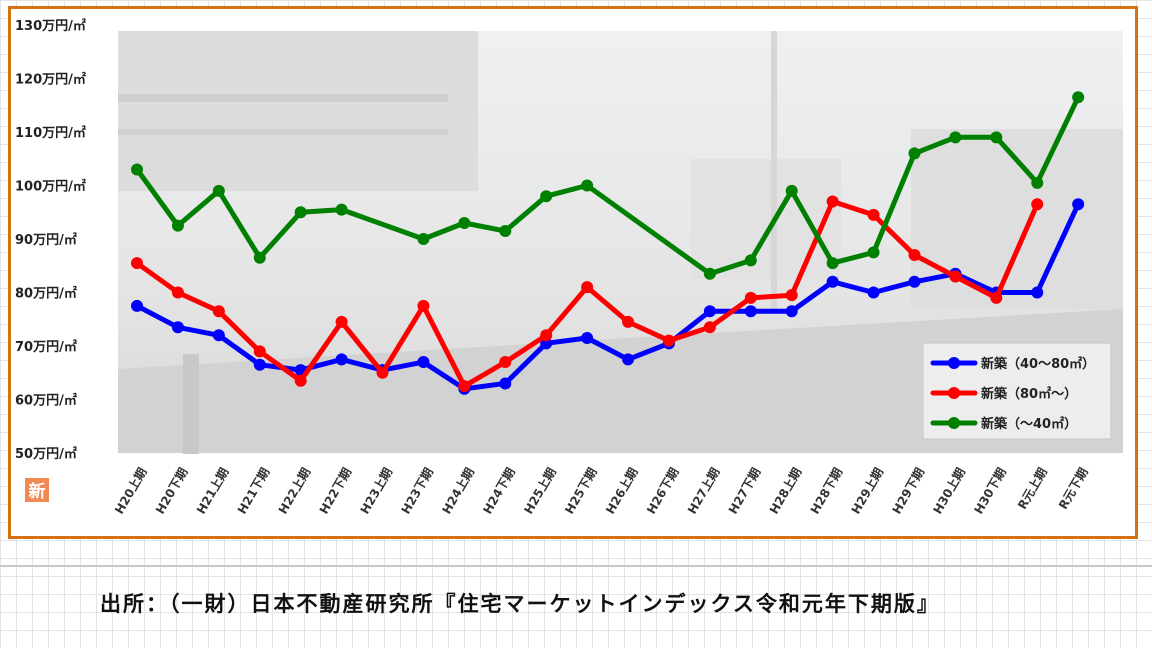 This screenshot has width=1152, height=648. Describe the element at coordinates (1029, 394) in the screenshot. I see `legend-label: 新築（80㎡～）` at that location.